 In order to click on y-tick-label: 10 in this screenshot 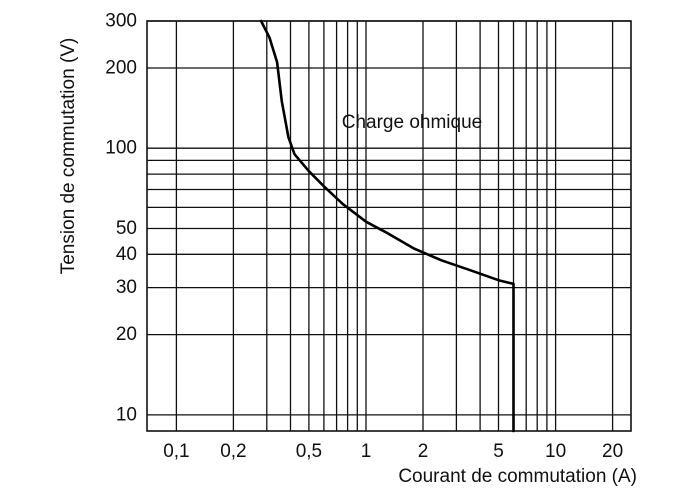, I will do `click(126, 414)`.